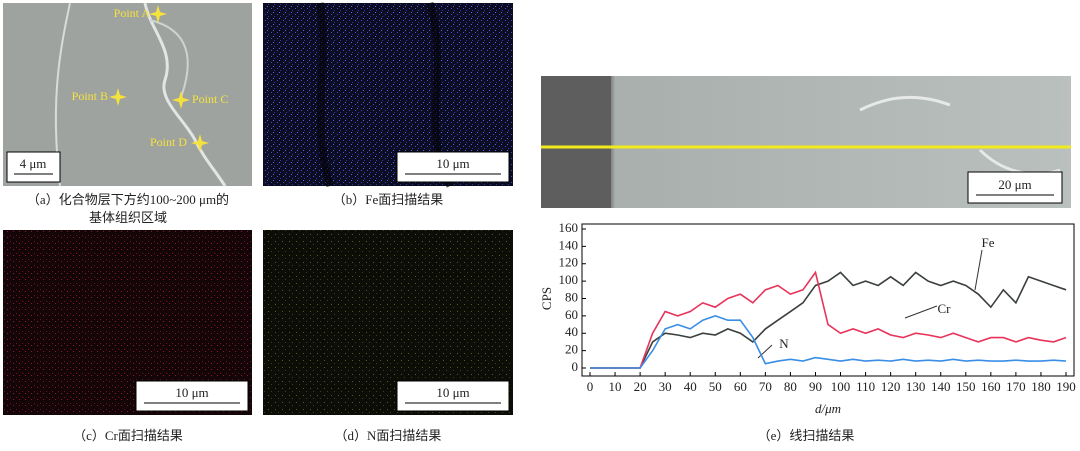 The image size is (1080, 451). I want to click on scale-bar-label: 4 μm, so click(33, 163).